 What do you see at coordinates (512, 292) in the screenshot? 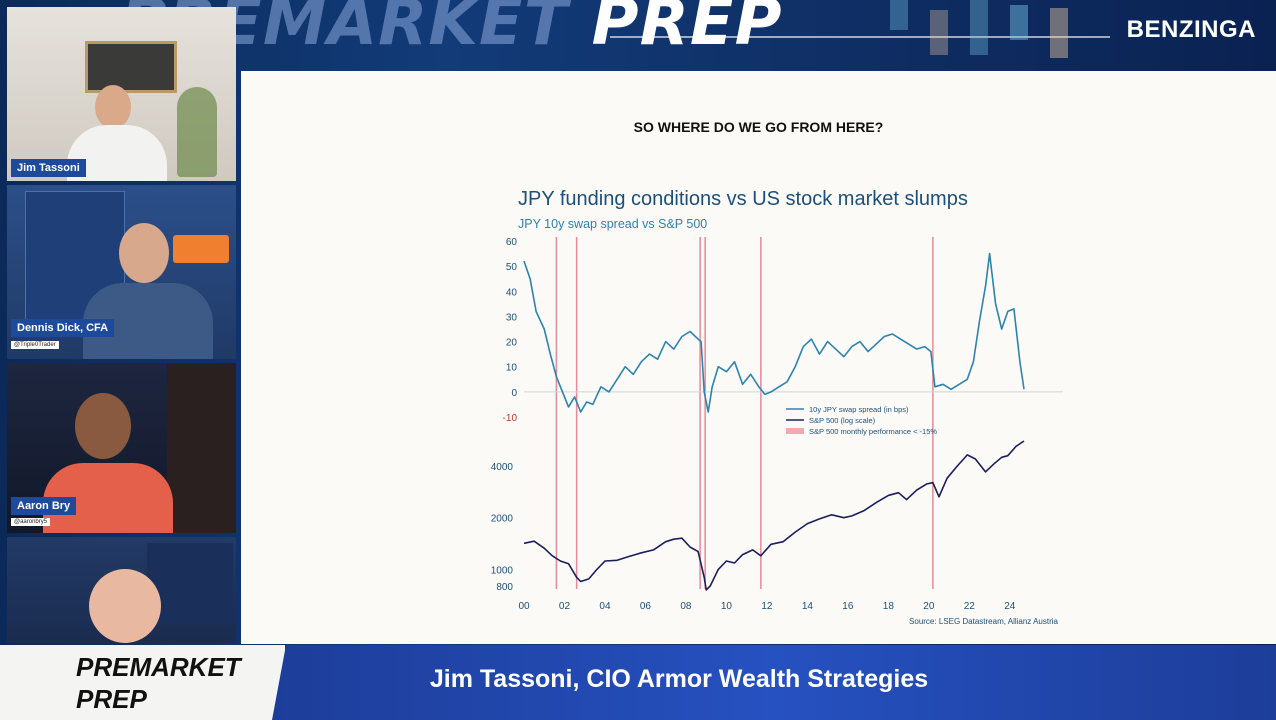
I see `top-y-tick-label: 40` at bounding box center [512, 292].